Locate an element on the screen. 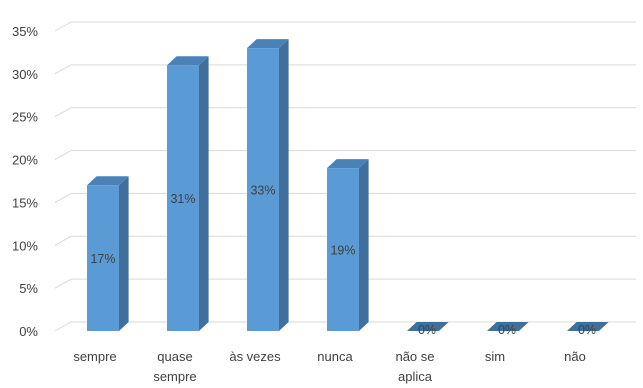 The height and width of the screenshot is (388, 643). x-tick-label-line: não is located at coordinates (575, 356).